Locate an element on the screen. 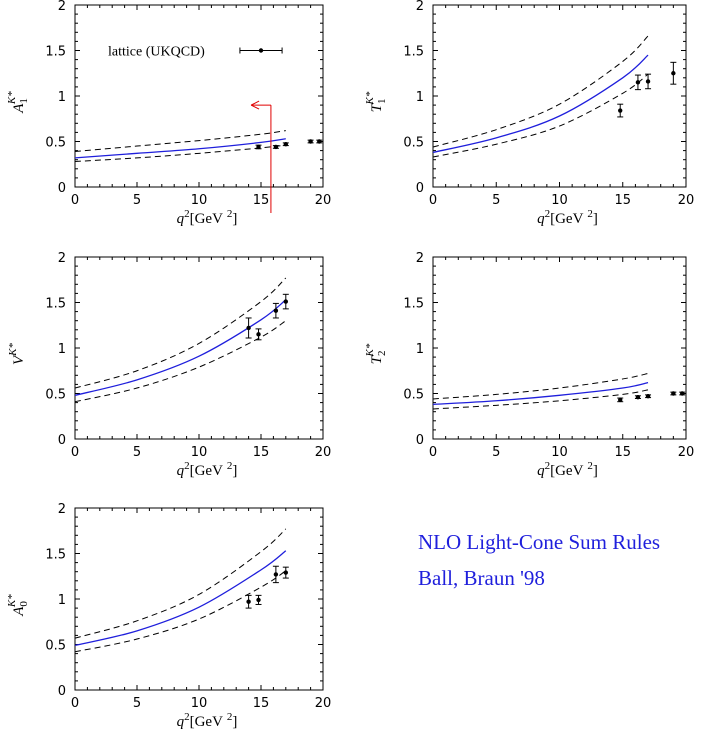 This screenshot has height=733, width=708. y-axis-label: VK* is located at coordinates (17, 353).